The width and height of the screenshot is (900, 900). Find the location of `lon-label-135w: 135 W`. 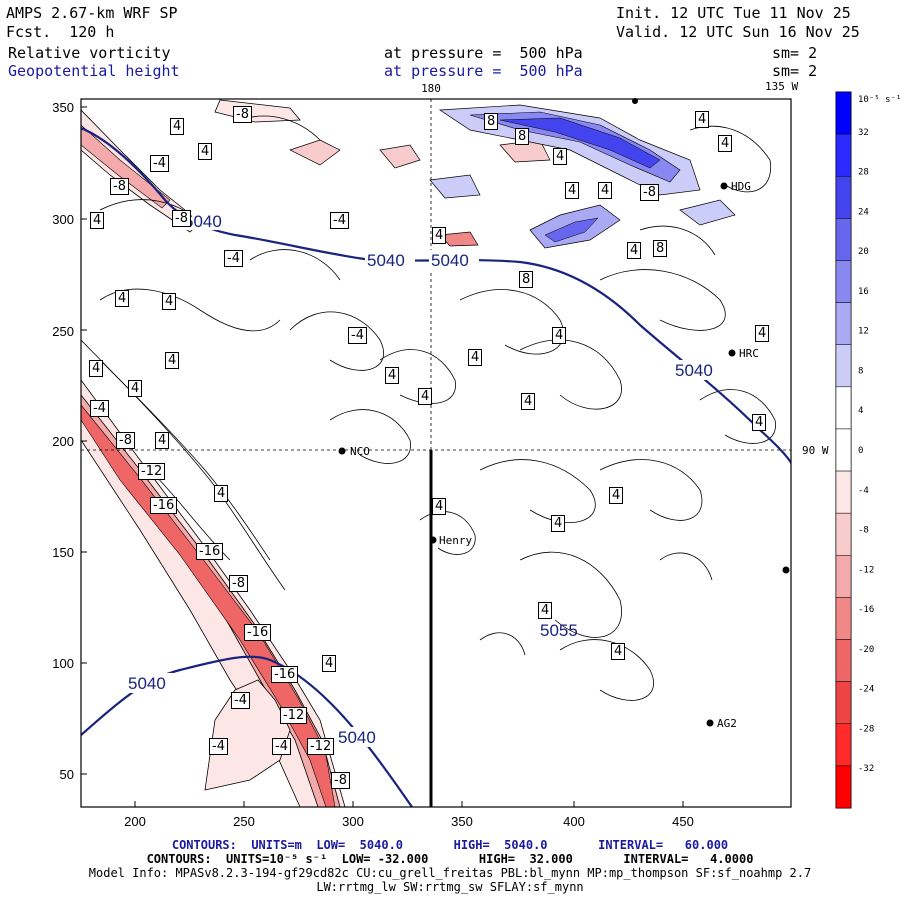

lon-label-135w: 135 W is located at coordinates (781, 86).